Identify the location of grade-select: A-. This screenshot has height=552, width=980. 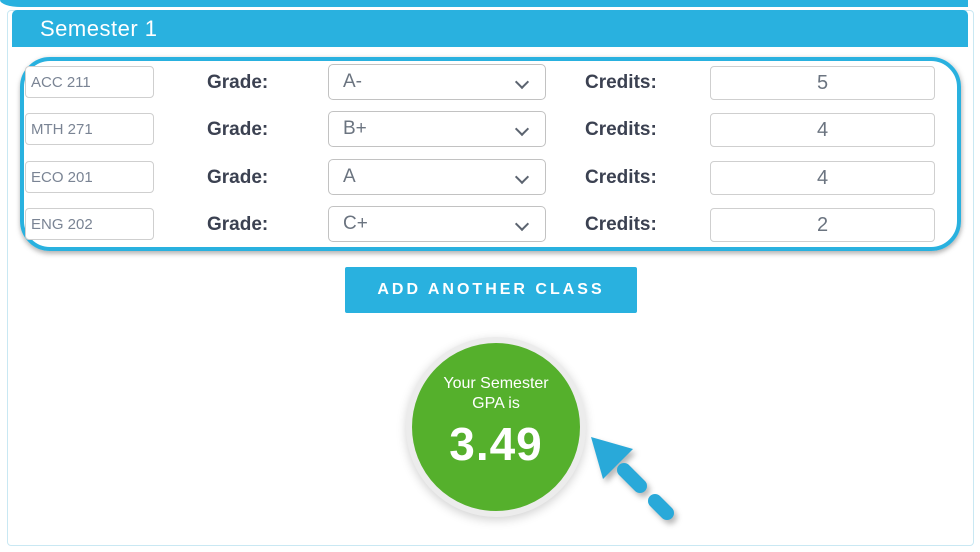
(437, 82).